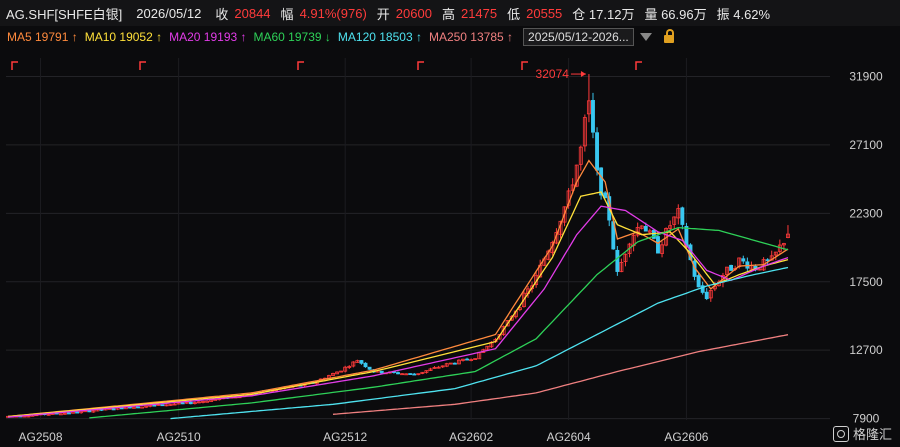  I want to click on x-tick-label: AG2606, so click(686, 437).